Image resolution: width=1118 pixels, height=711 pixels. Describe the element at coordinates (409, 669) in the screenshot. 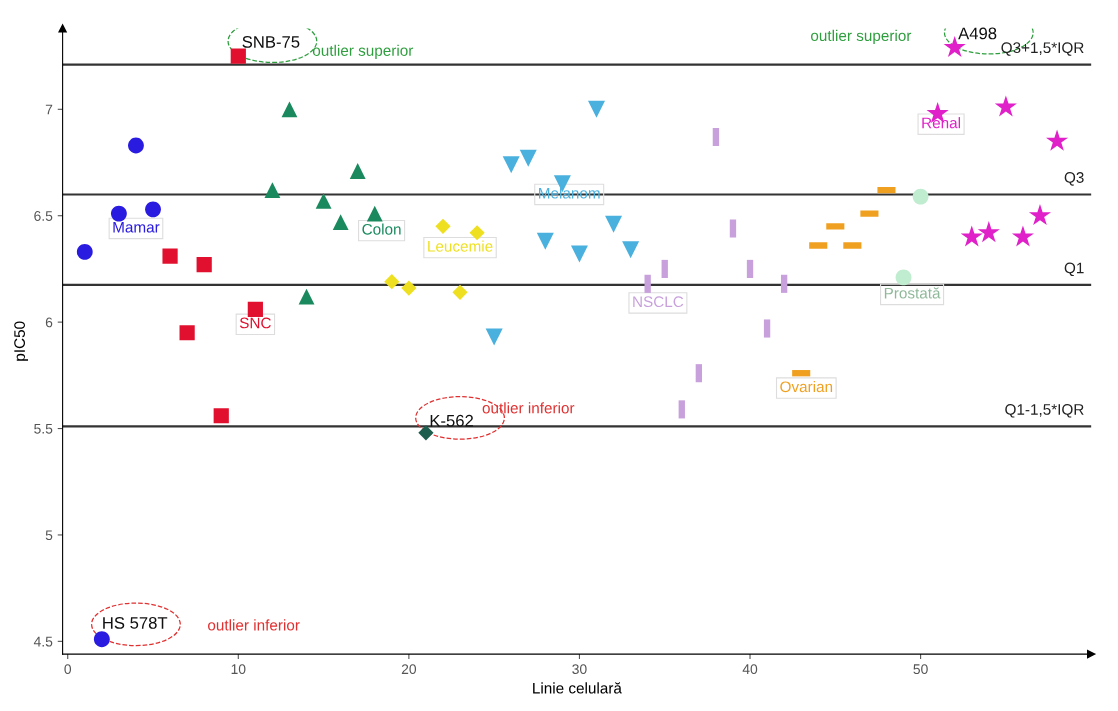

I see `x-tick-label: 20` at that location.